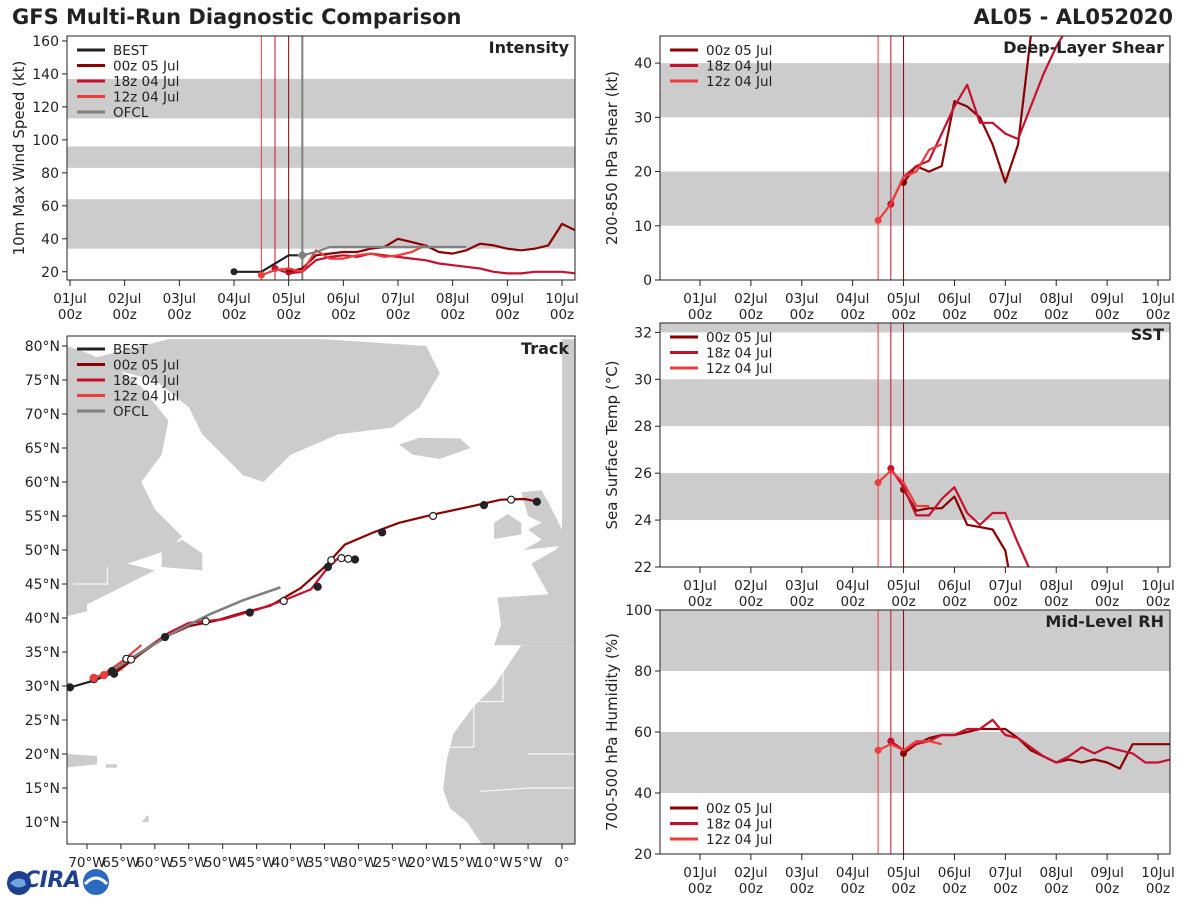 The height and width of the screenshot is (900, 1200). What do you see at coordinates (954, 299) in the screenshot?
I see `x-tick-label-day: 06Jul` at bounding box center [954, 299].